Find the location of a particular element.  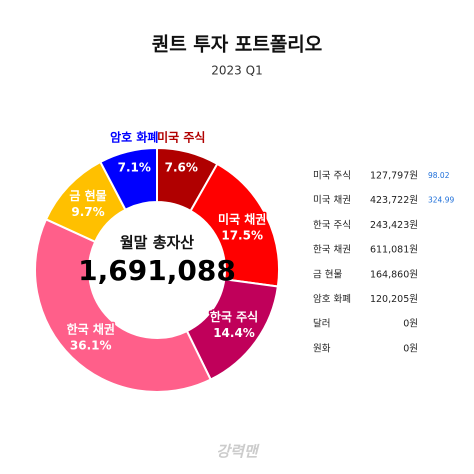

slice-name: 금 현물 is located at coordinates (87, 195).